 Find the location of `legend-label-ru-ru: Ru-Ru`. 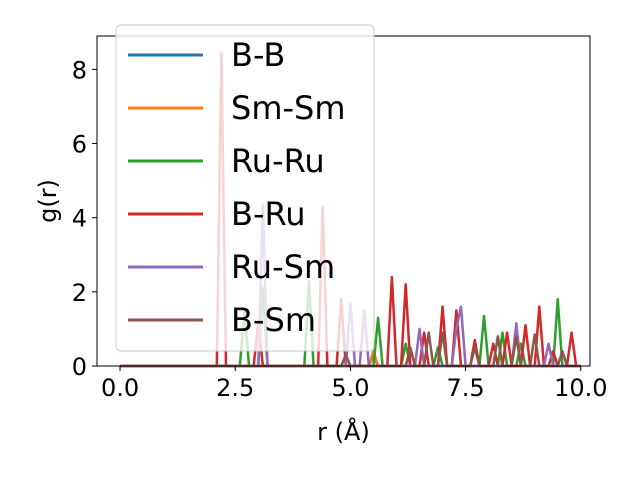

legend-label-ru-ru: Ru-Ru is located at coordinates (278, 161).